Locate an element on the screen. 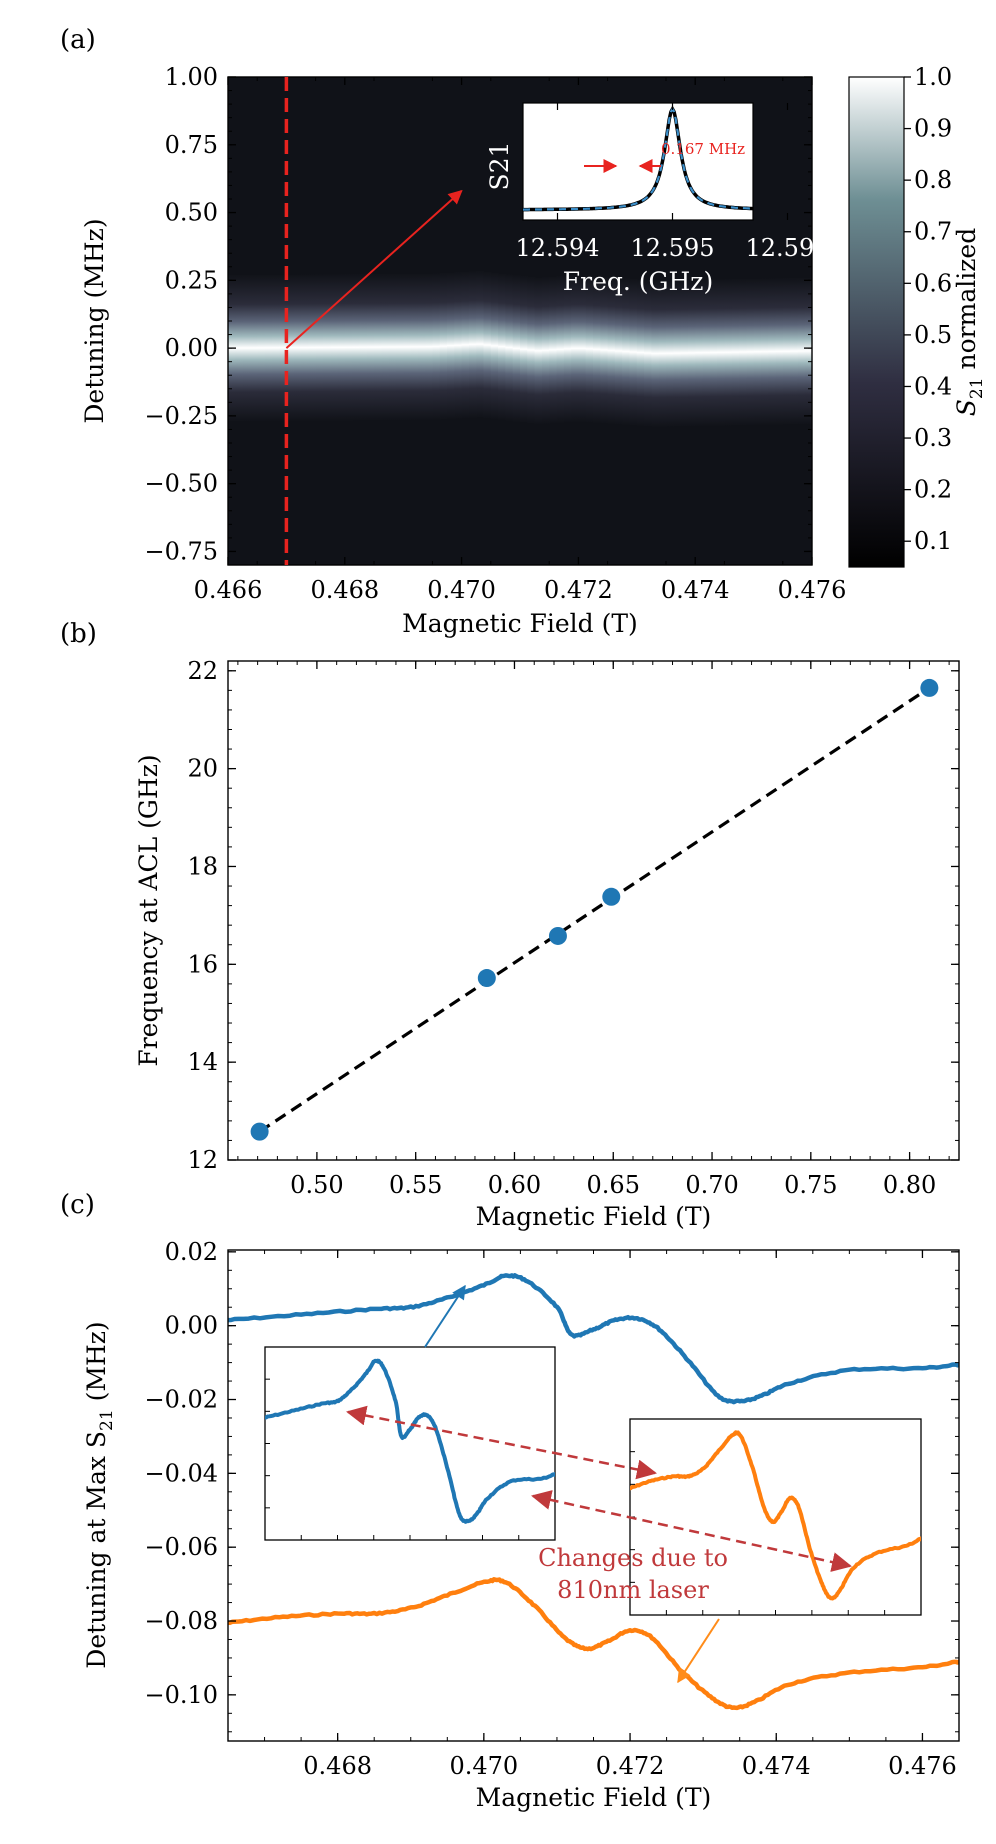  heatmap-ridge is located at coordinates (520, 348).